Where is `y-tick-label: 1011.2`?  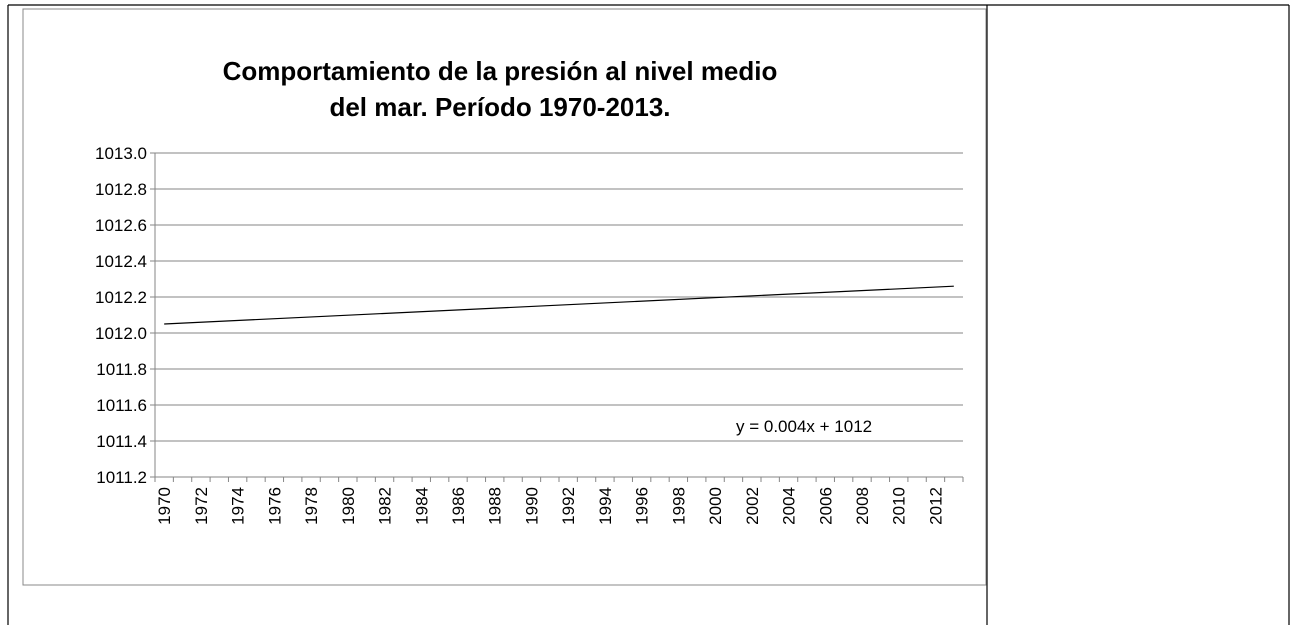
y-tick-label: 1011.2 is located at coordinates (121, 477).